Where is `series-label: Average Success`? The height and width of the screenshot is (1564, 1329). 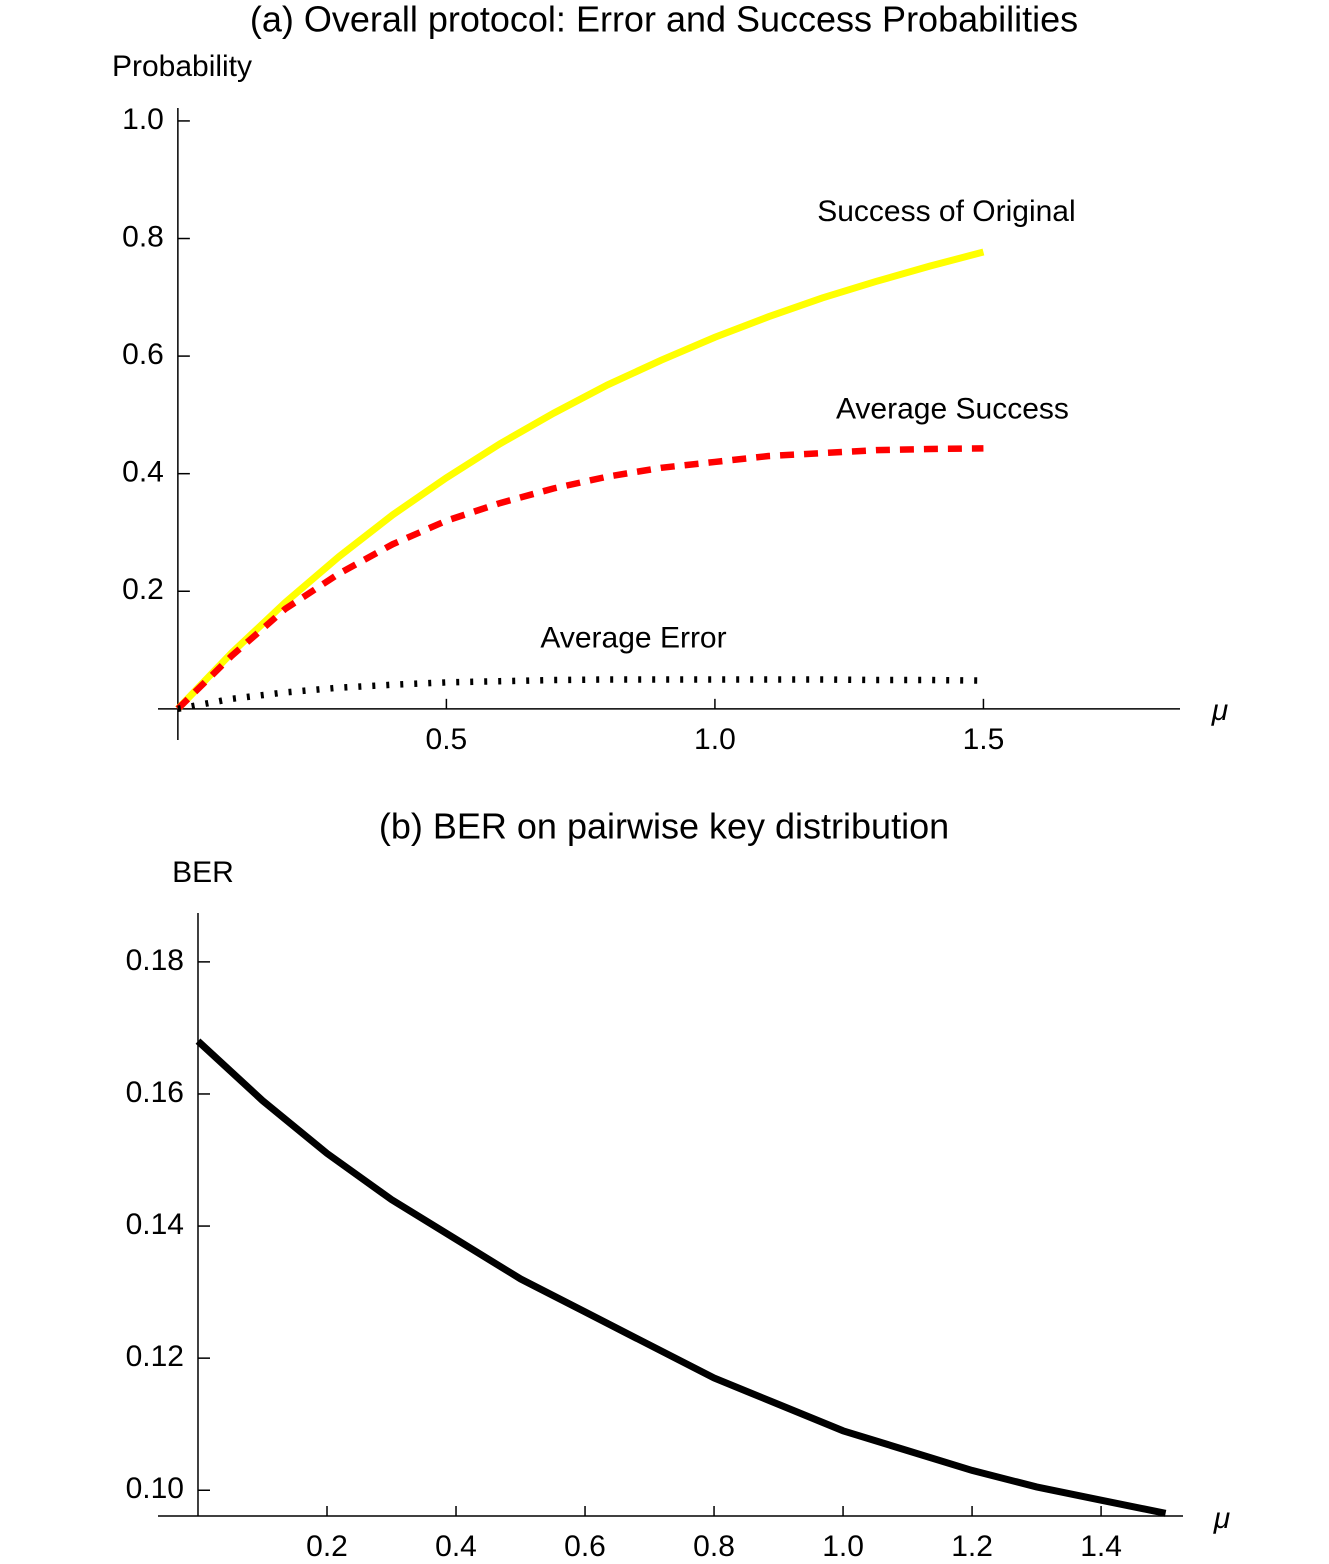 series-label: Average Success is located at coordinates (952, 408).